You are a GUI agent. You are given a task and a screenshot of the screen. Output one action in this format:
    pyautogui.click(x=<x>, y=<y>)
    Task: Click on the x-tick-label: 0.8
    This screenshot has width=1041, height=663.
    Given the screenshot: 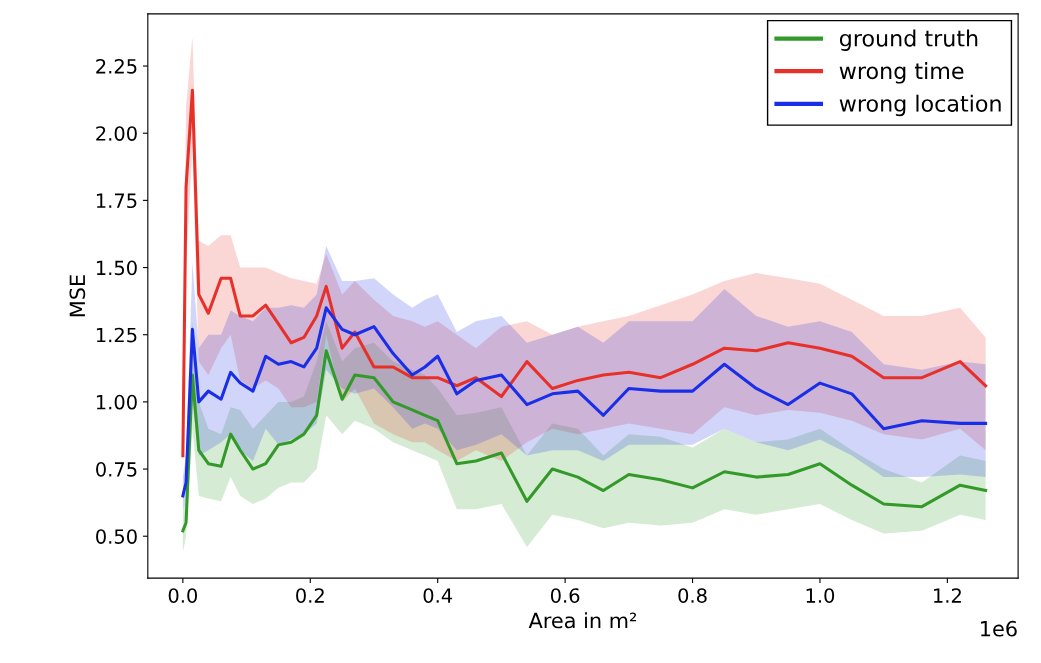 What is the action you would take?
    pyautogui.click(x=692, y=595)
    